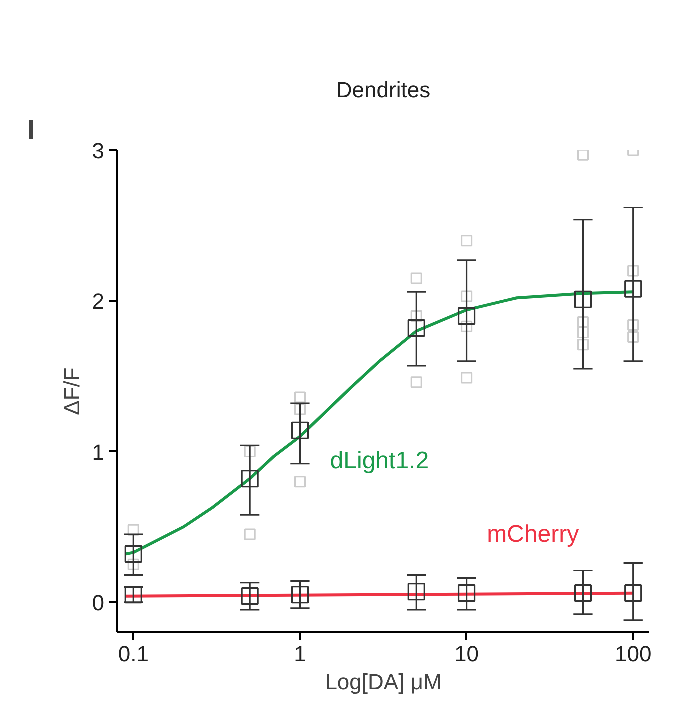 The height and width of the screenshot is (717, 692). What do you see at coordinates (98, 301) in the screenshot?
I see `y-tick-label: 2` at bounding box center [98, 301].